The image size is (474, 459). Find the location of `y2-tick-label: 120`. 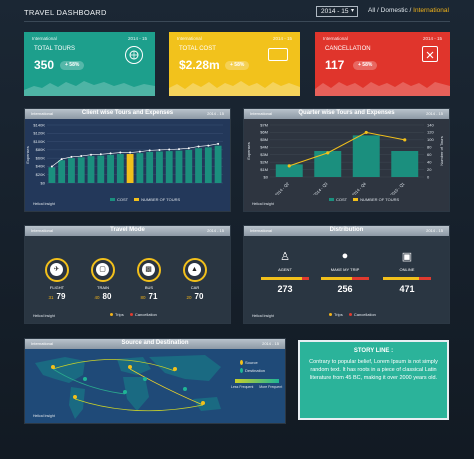

y2-tick-label: 120 is located at coordinates (430, 132).